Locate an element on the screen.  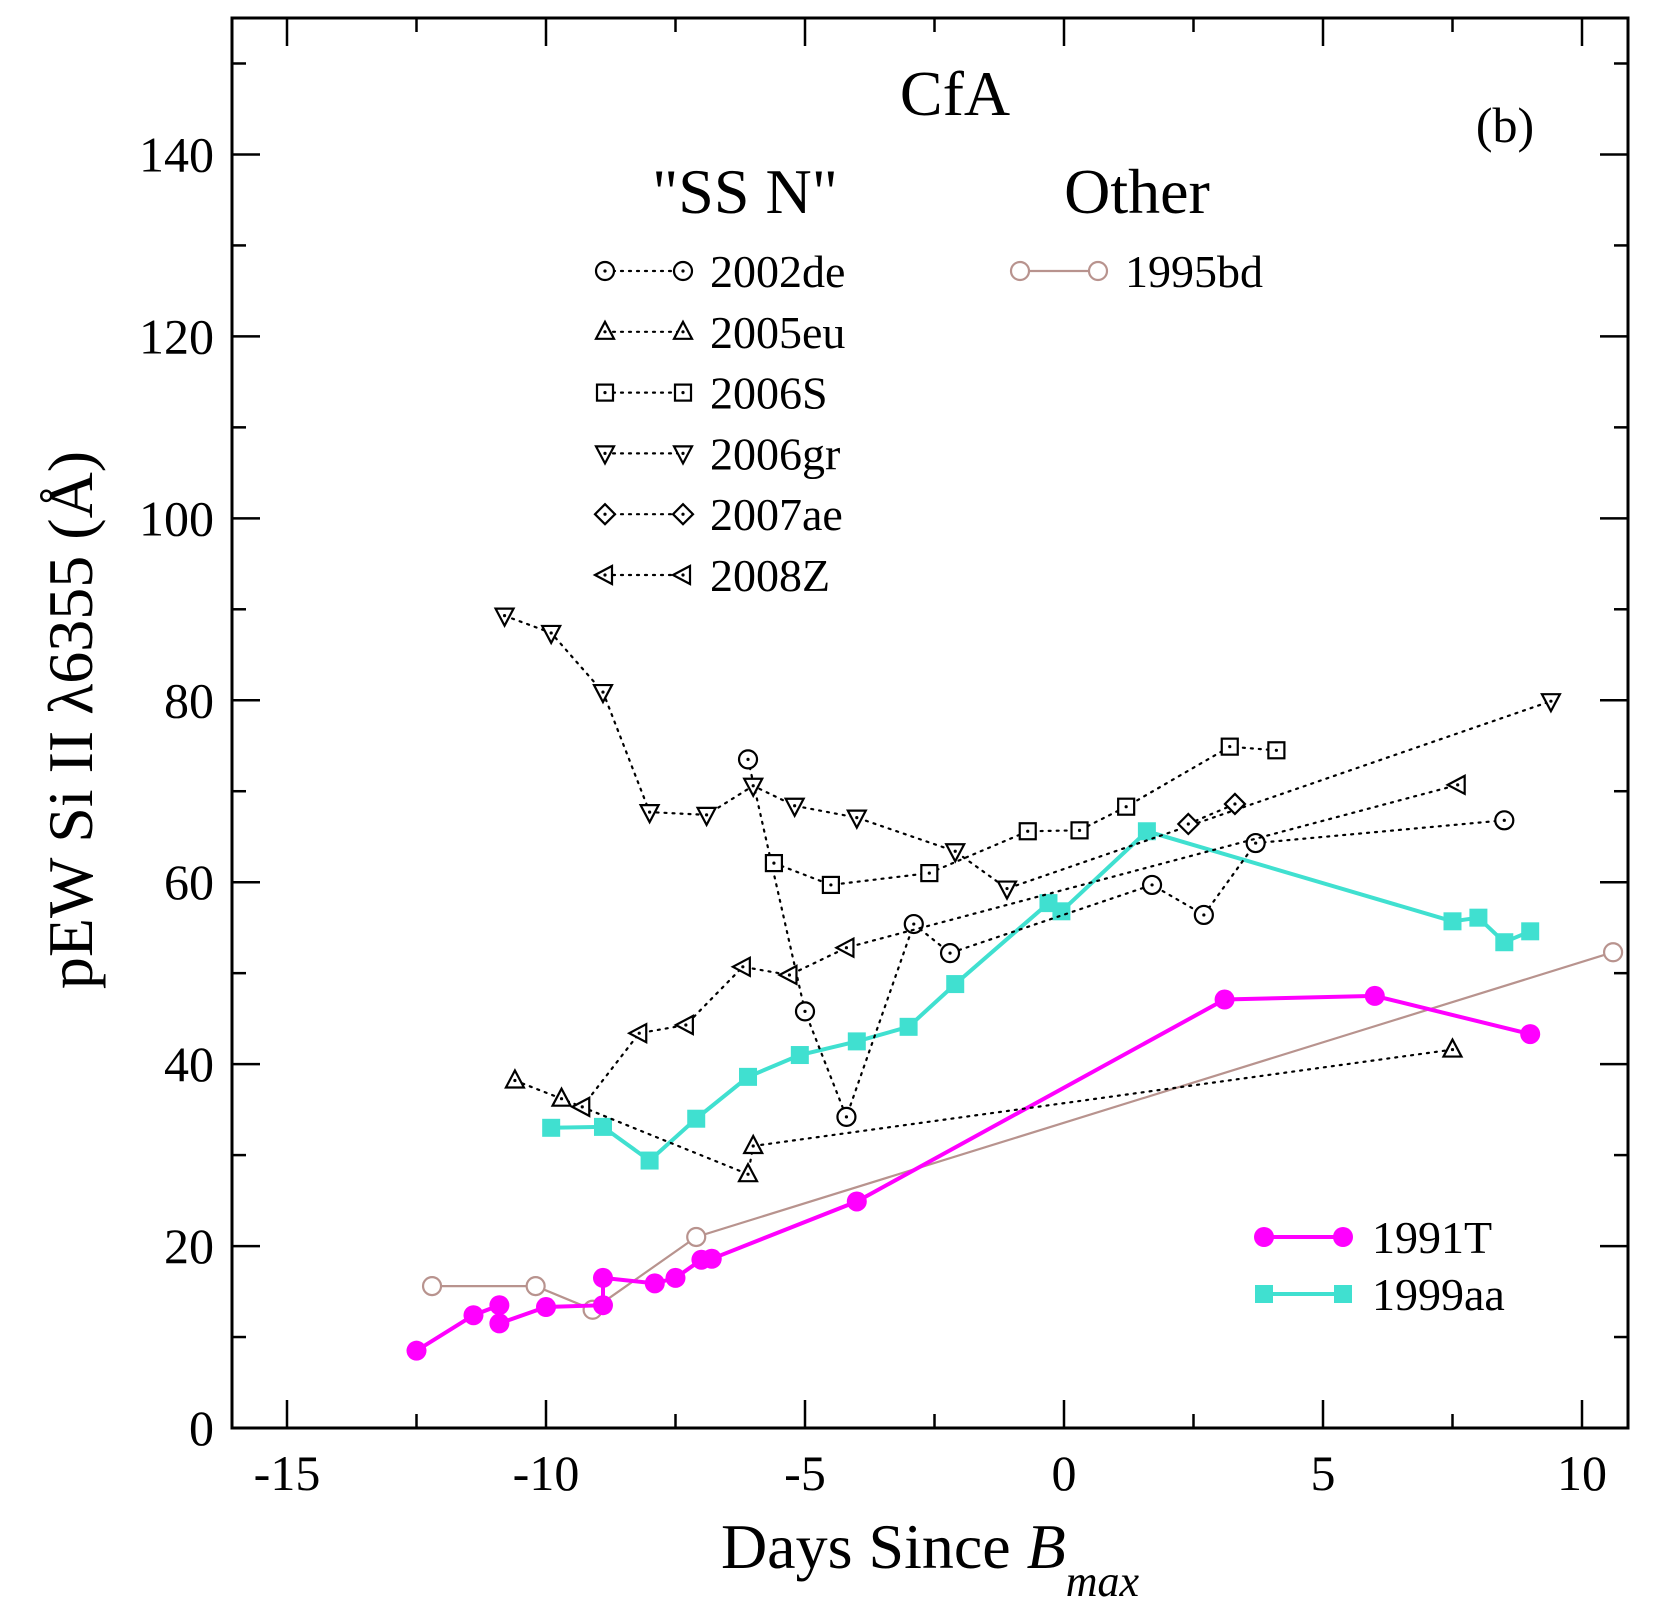
legend-label-2006gr: 2006gr is located at coordinates (775, 453).